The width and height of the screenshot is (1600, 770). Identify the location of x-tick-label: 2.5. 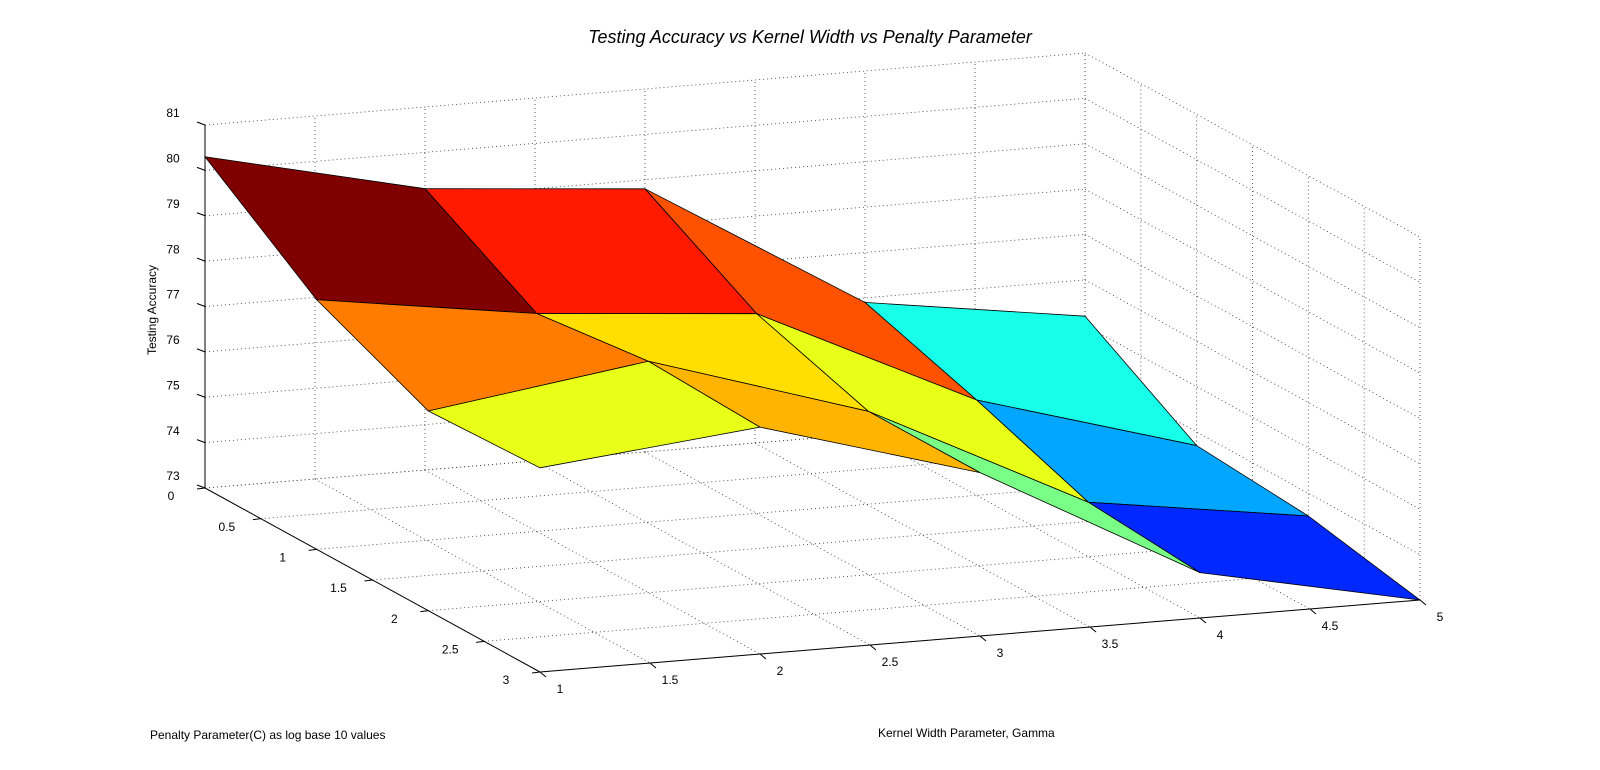
(890, 662).